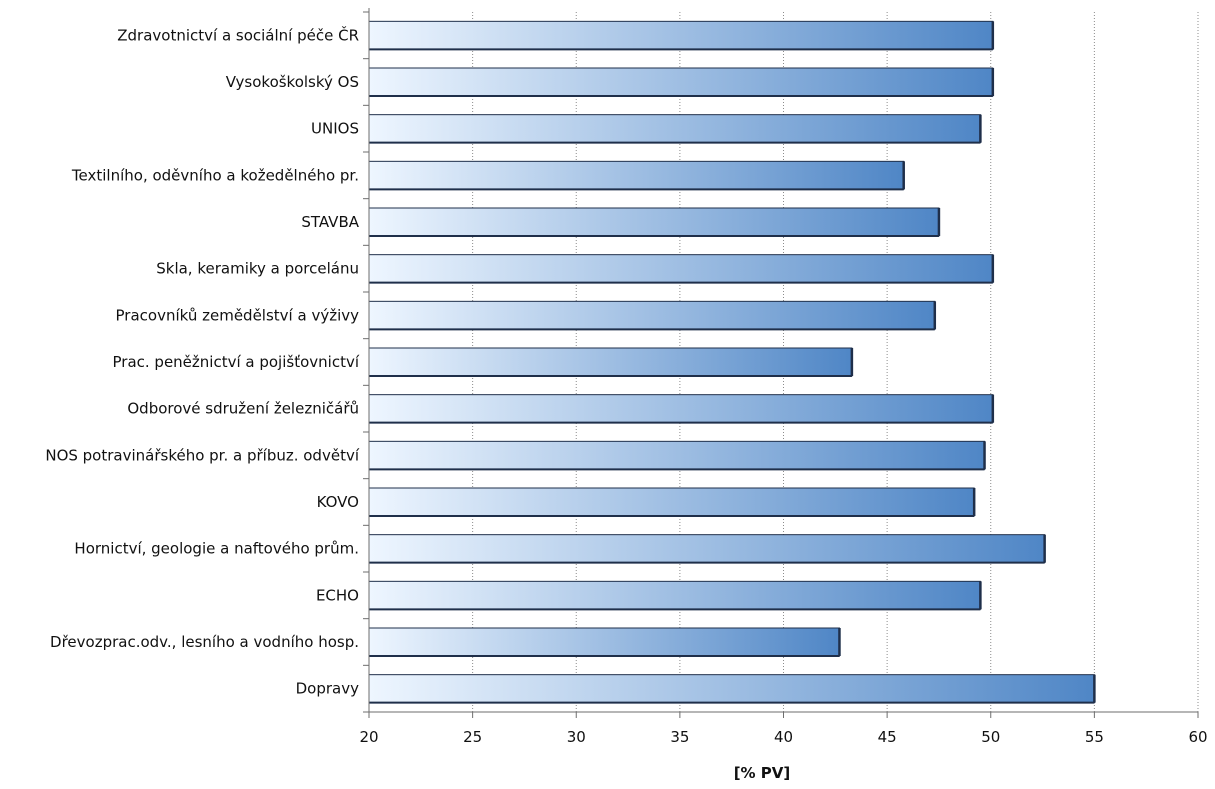  What do you see at coordinates (783, 737) in the screenshot?
I see `x-tick-label: 40` at bounding box center [783, 737].